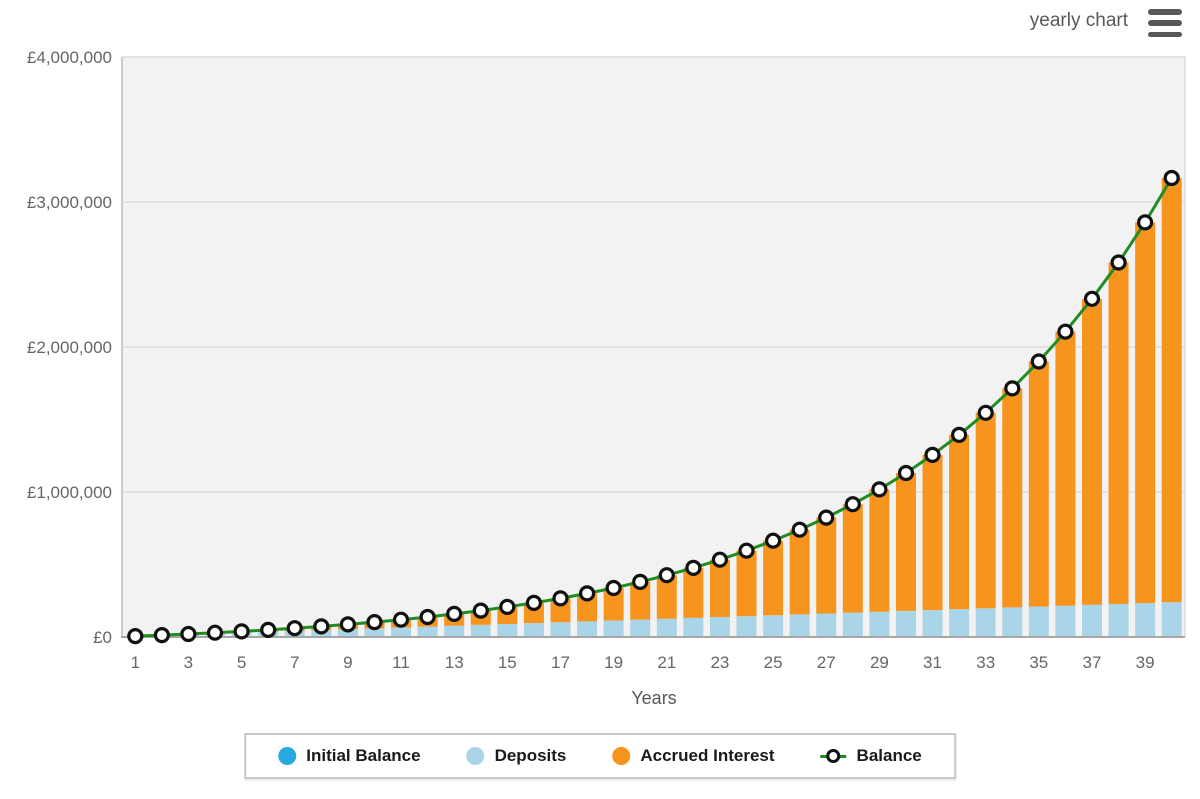  Describe the element at coordinates (693, 756) in the screenshot. I see `legend-item-accrued-interest: Accrued Interest` at that location.